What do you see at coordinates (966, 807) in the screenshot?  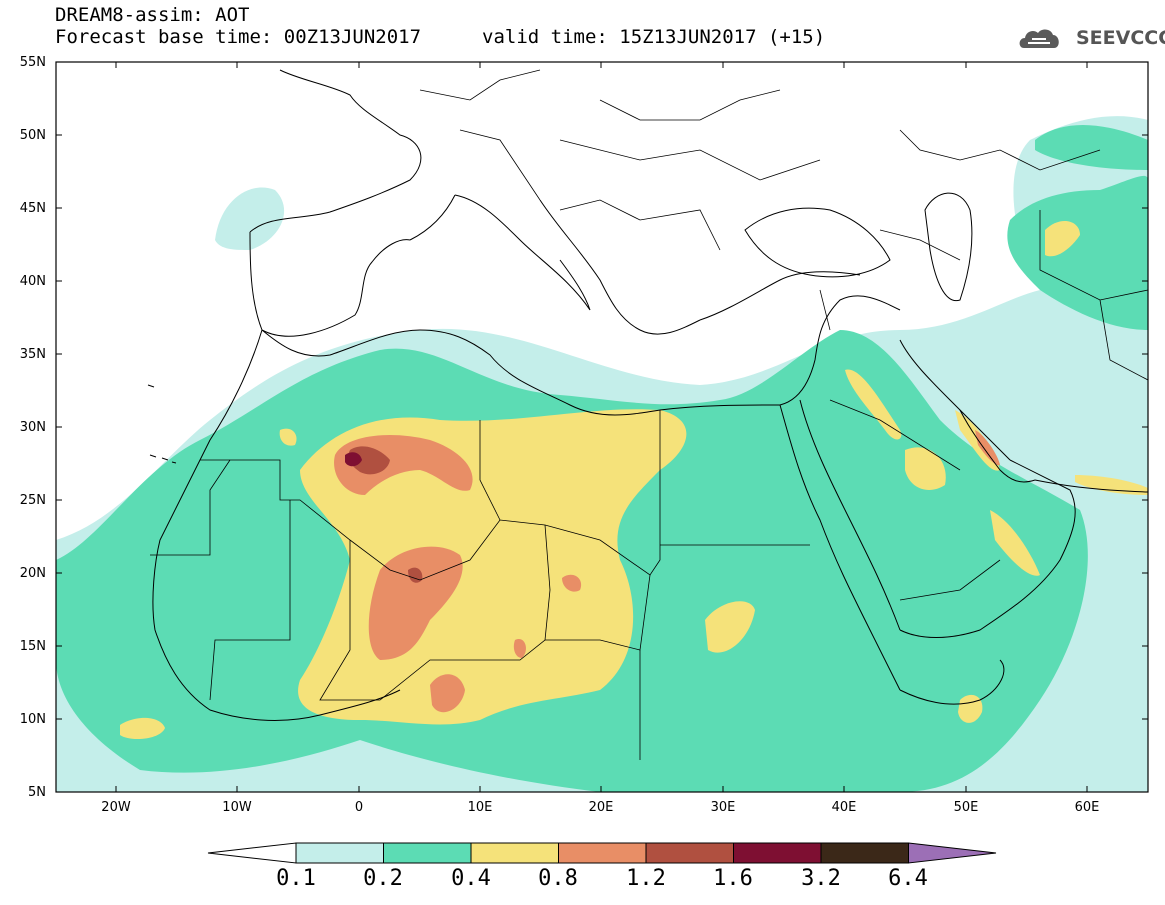 I see `lon-label: 50E` at bounding box center [966, 807].